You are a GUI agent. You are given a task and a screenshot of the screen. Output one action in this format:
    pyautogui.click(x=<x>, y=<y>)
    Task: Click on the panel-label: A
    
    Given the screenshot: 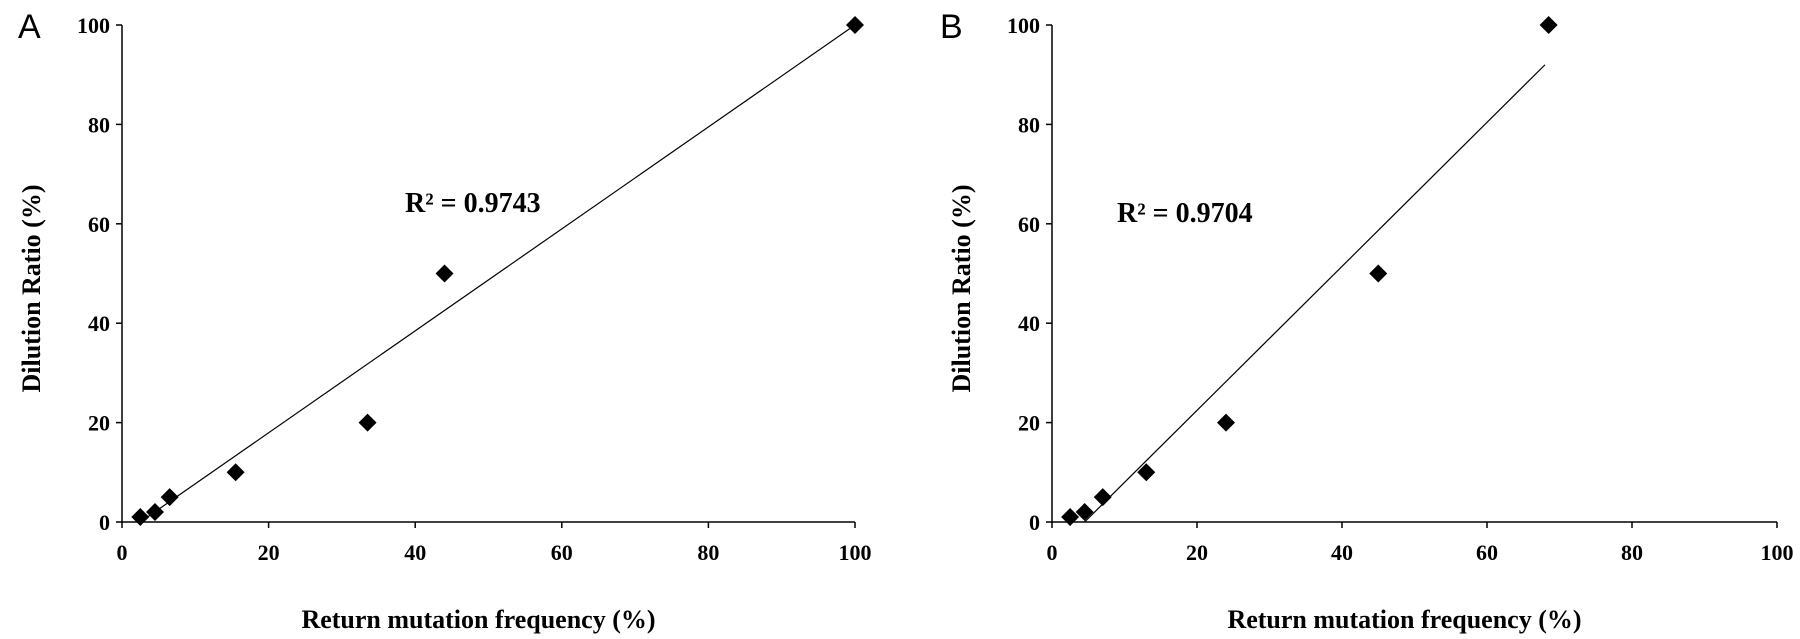 What is the action you would take?
    pyautogui.click(x=29, y=27)
    